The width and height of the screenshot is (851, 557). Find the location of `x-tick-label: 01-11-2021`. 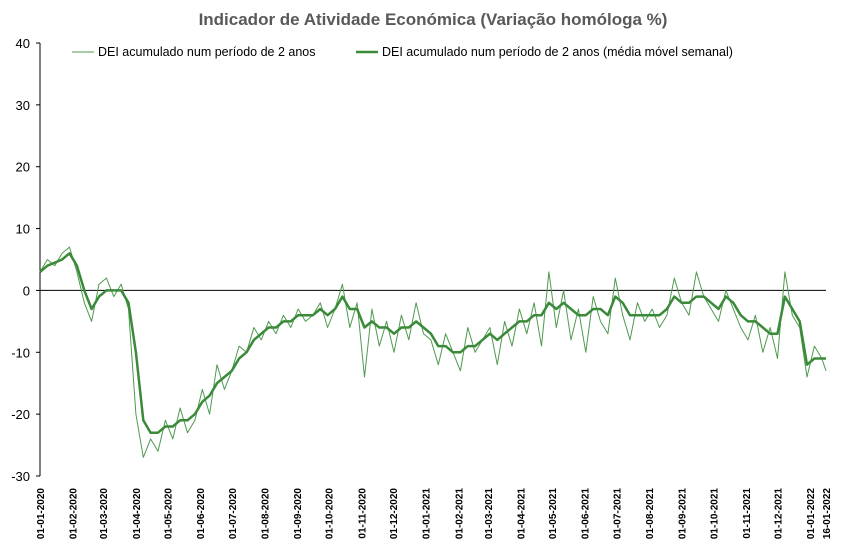

x-tick-label: 01-11-2021 is located at coordinates (747, 513).